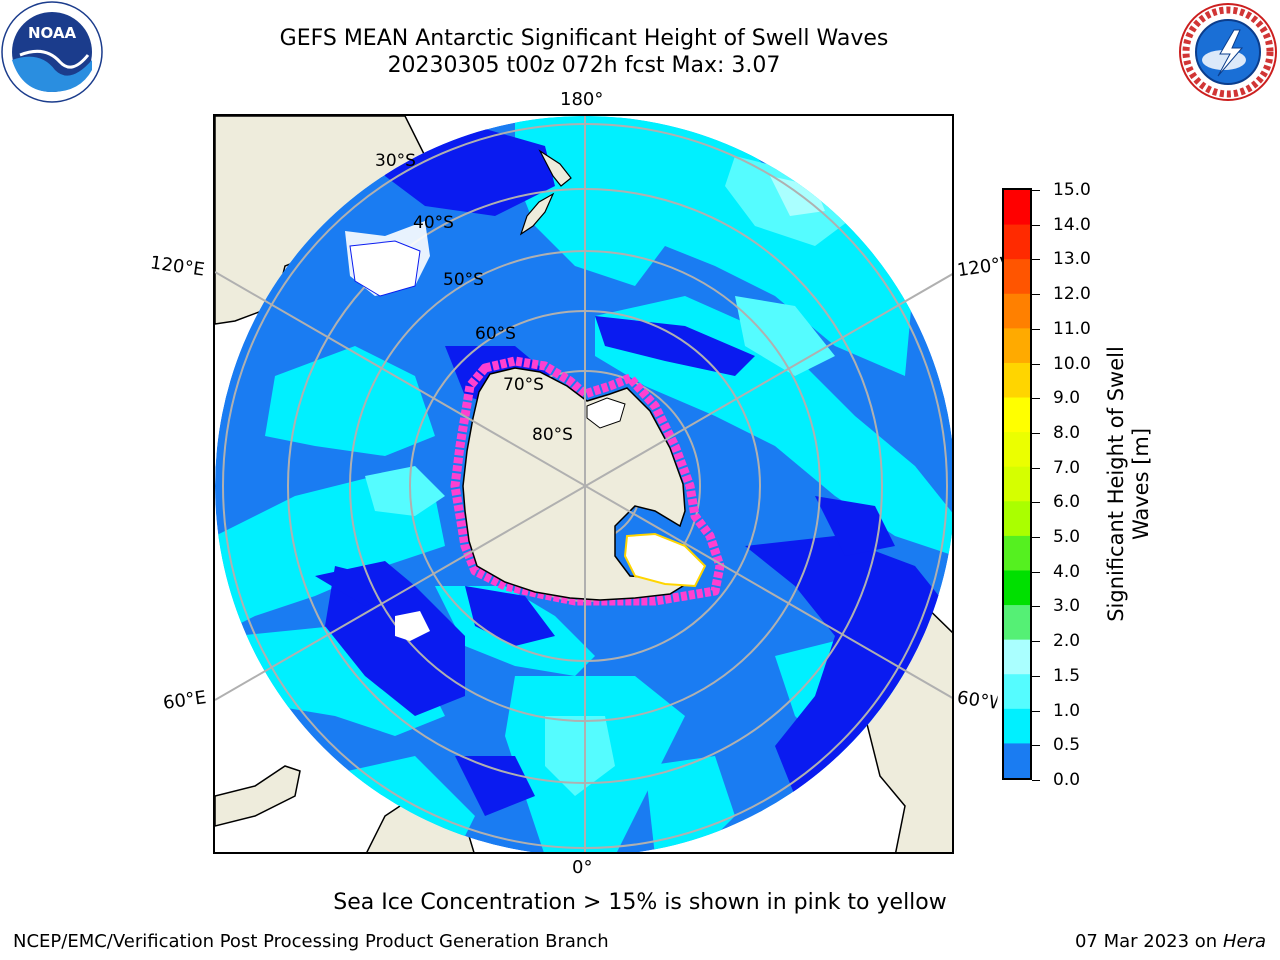  Describe the element at coordinates (1072, 224) in the screenshot. I see `colorbar-tick-label: 14.0` at that location.